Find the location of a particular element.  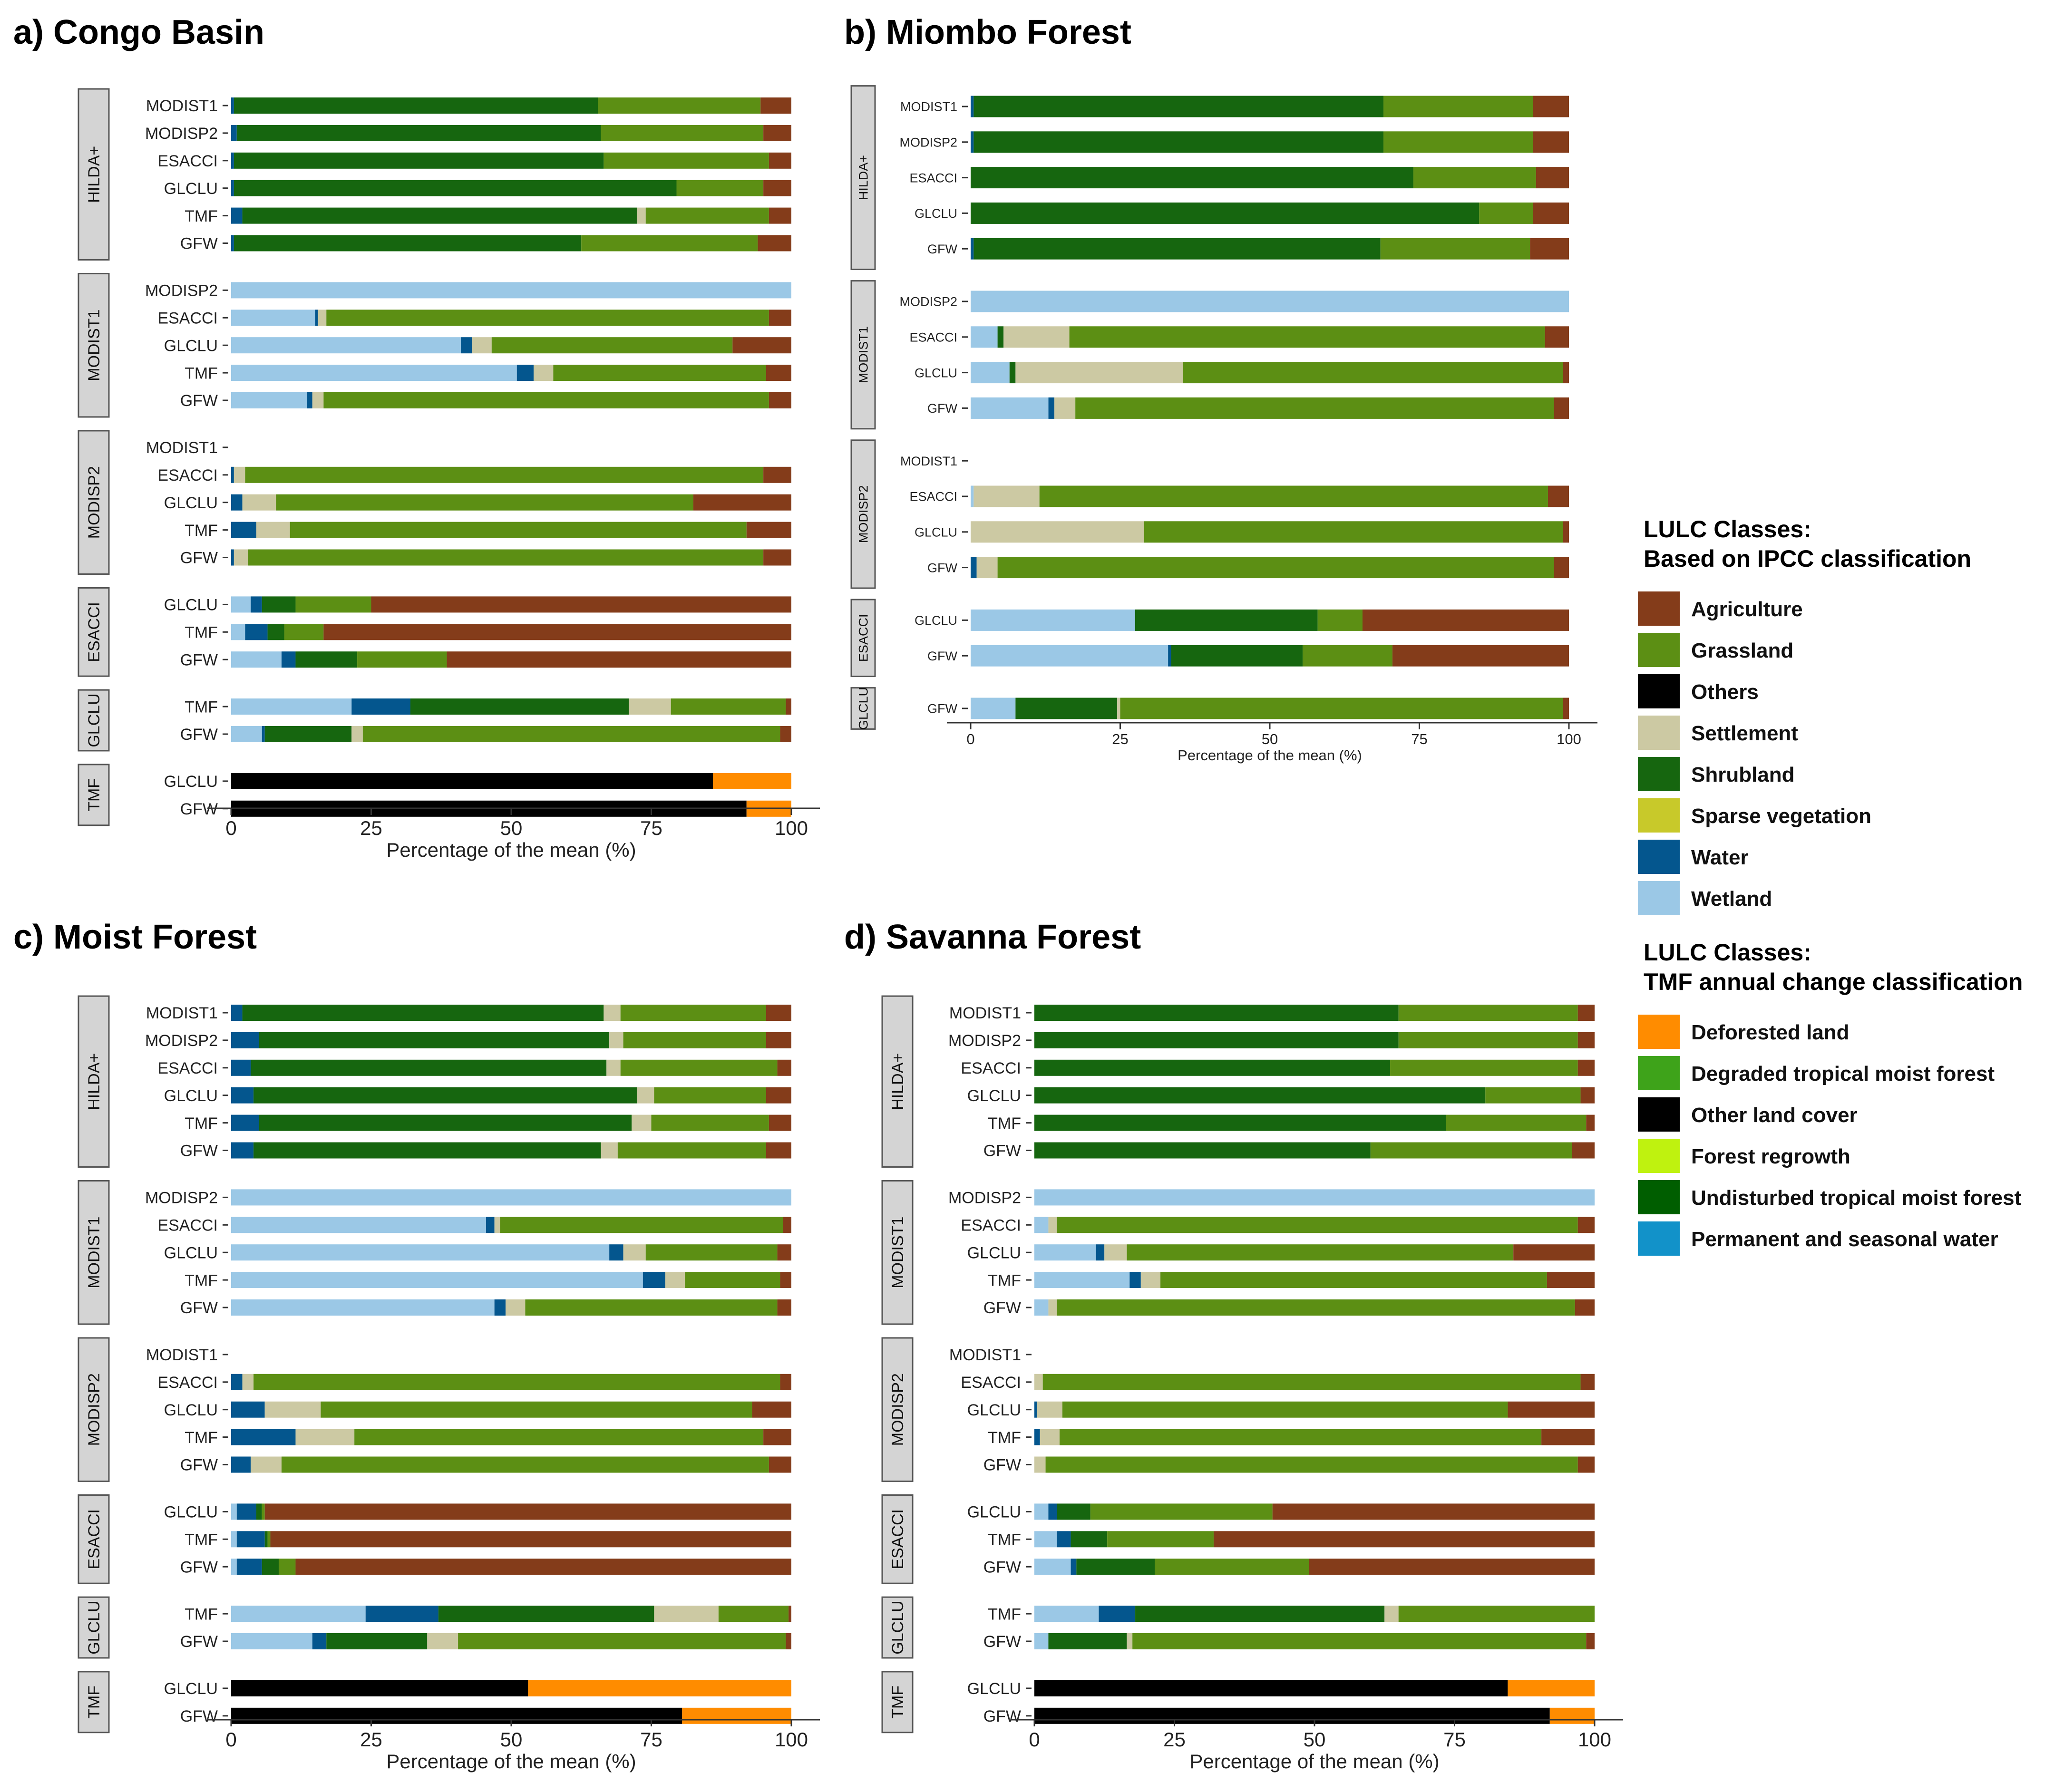

x-tick-label: 50 is located at coordinates (511, 1739).